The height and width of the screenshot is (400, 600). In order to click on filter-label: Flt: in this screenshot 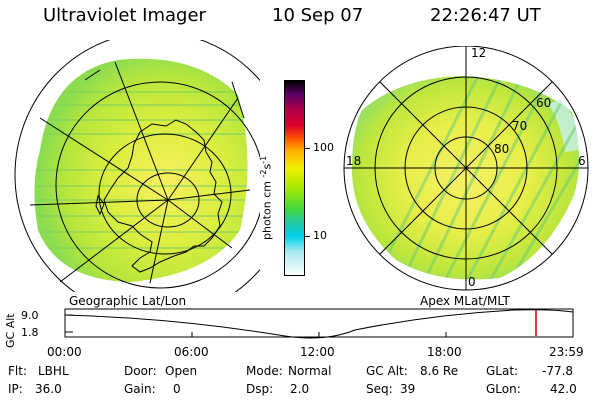, I will do `click(17, 371)`.